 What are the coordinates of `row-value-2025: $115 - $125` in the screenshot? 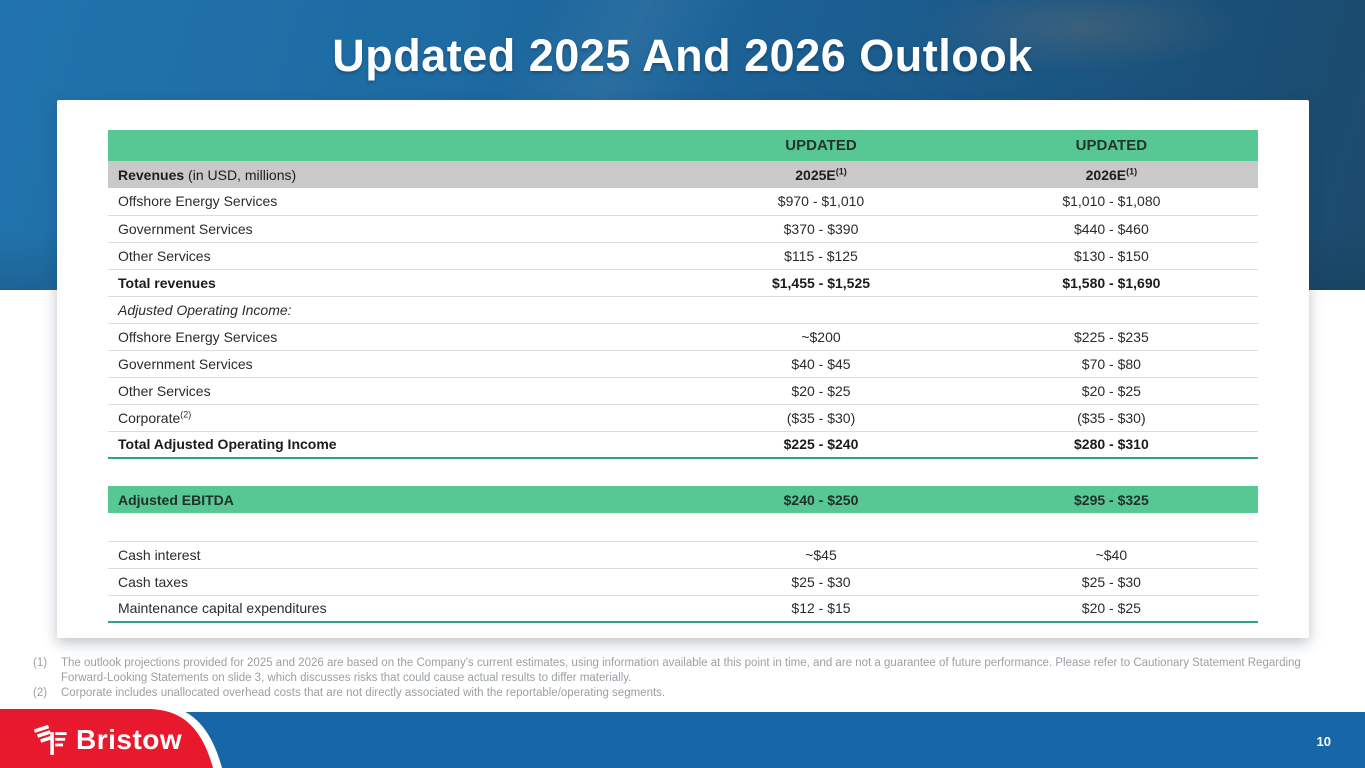 It's located at (821, 256).